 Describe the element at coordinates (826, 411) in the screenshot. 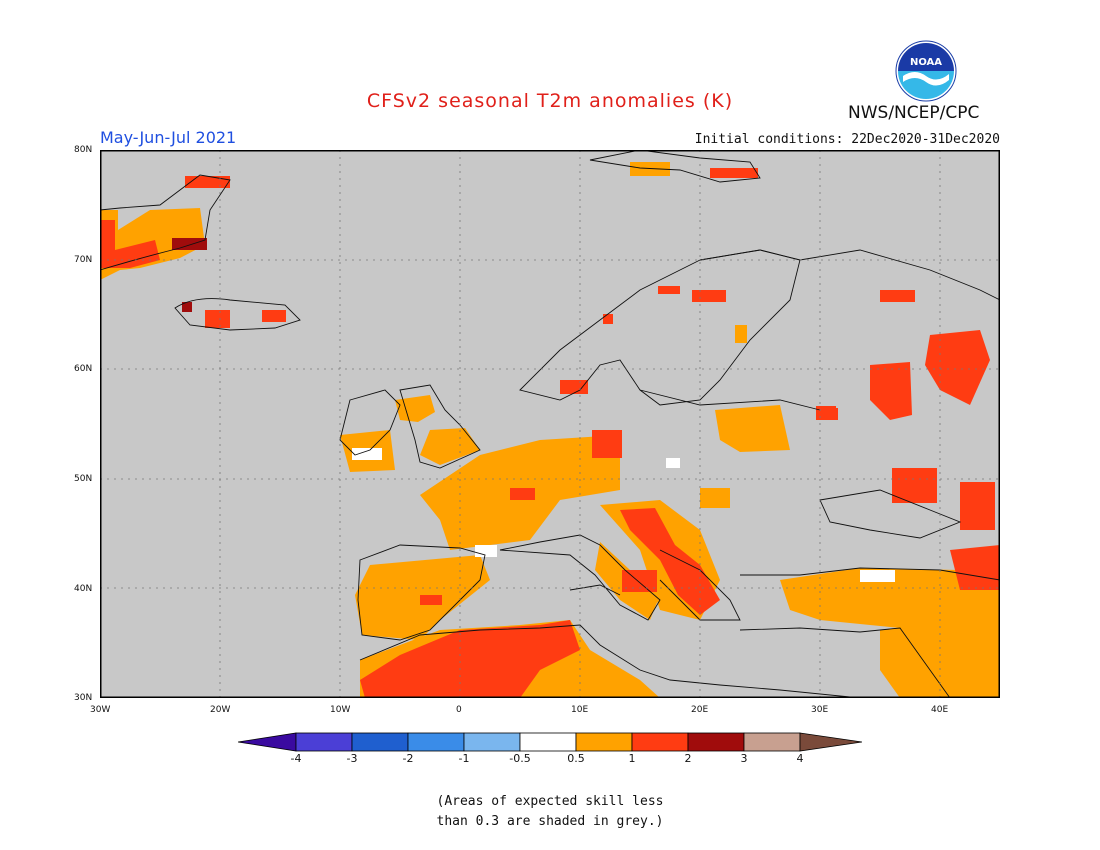

I see `baltic-red` at that location.